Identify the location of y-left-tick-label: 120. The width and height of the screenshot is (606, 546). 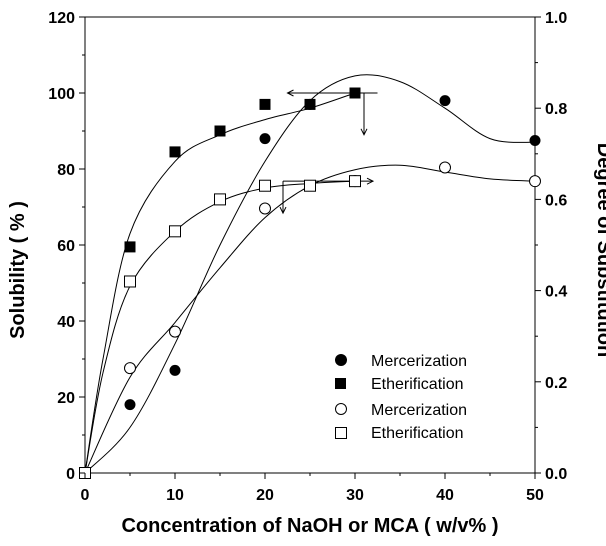
(61, 18).